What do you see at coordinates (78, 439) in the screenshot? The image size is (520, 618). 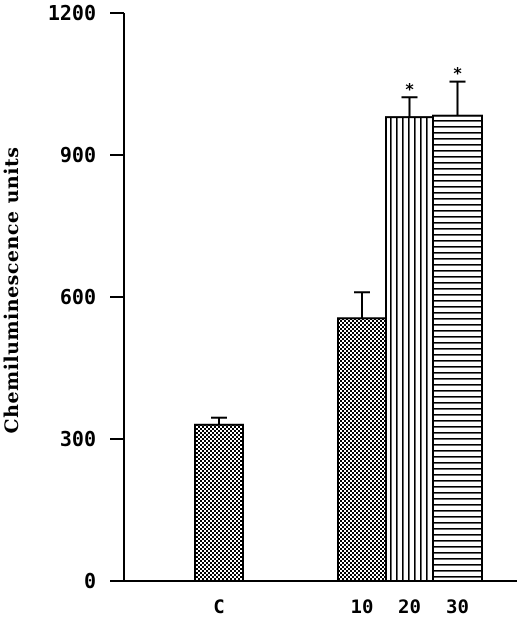 I see `y-tick-label: 300` at bounding box center [78, 439].